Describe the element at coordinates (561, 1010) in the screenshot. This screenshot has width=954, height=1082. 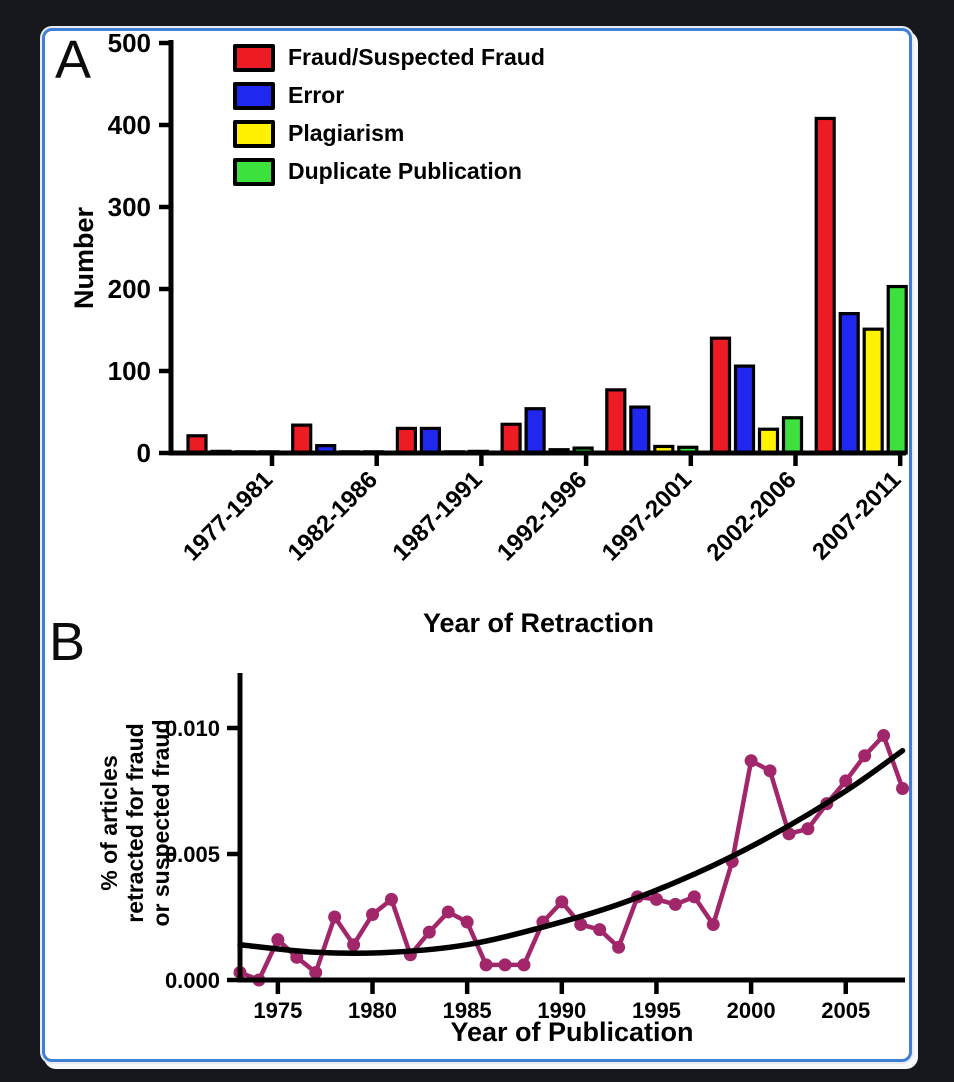
I see `panel-b-x-tick-label: 1990` at that location.